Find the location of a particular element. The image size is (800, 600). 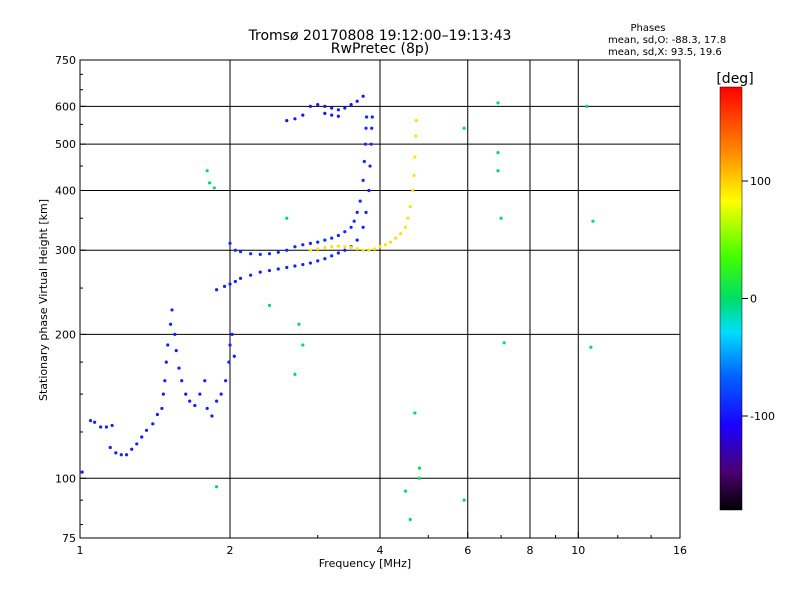

colorbar-tick-label: 100 is located at coordinates (760, 181).